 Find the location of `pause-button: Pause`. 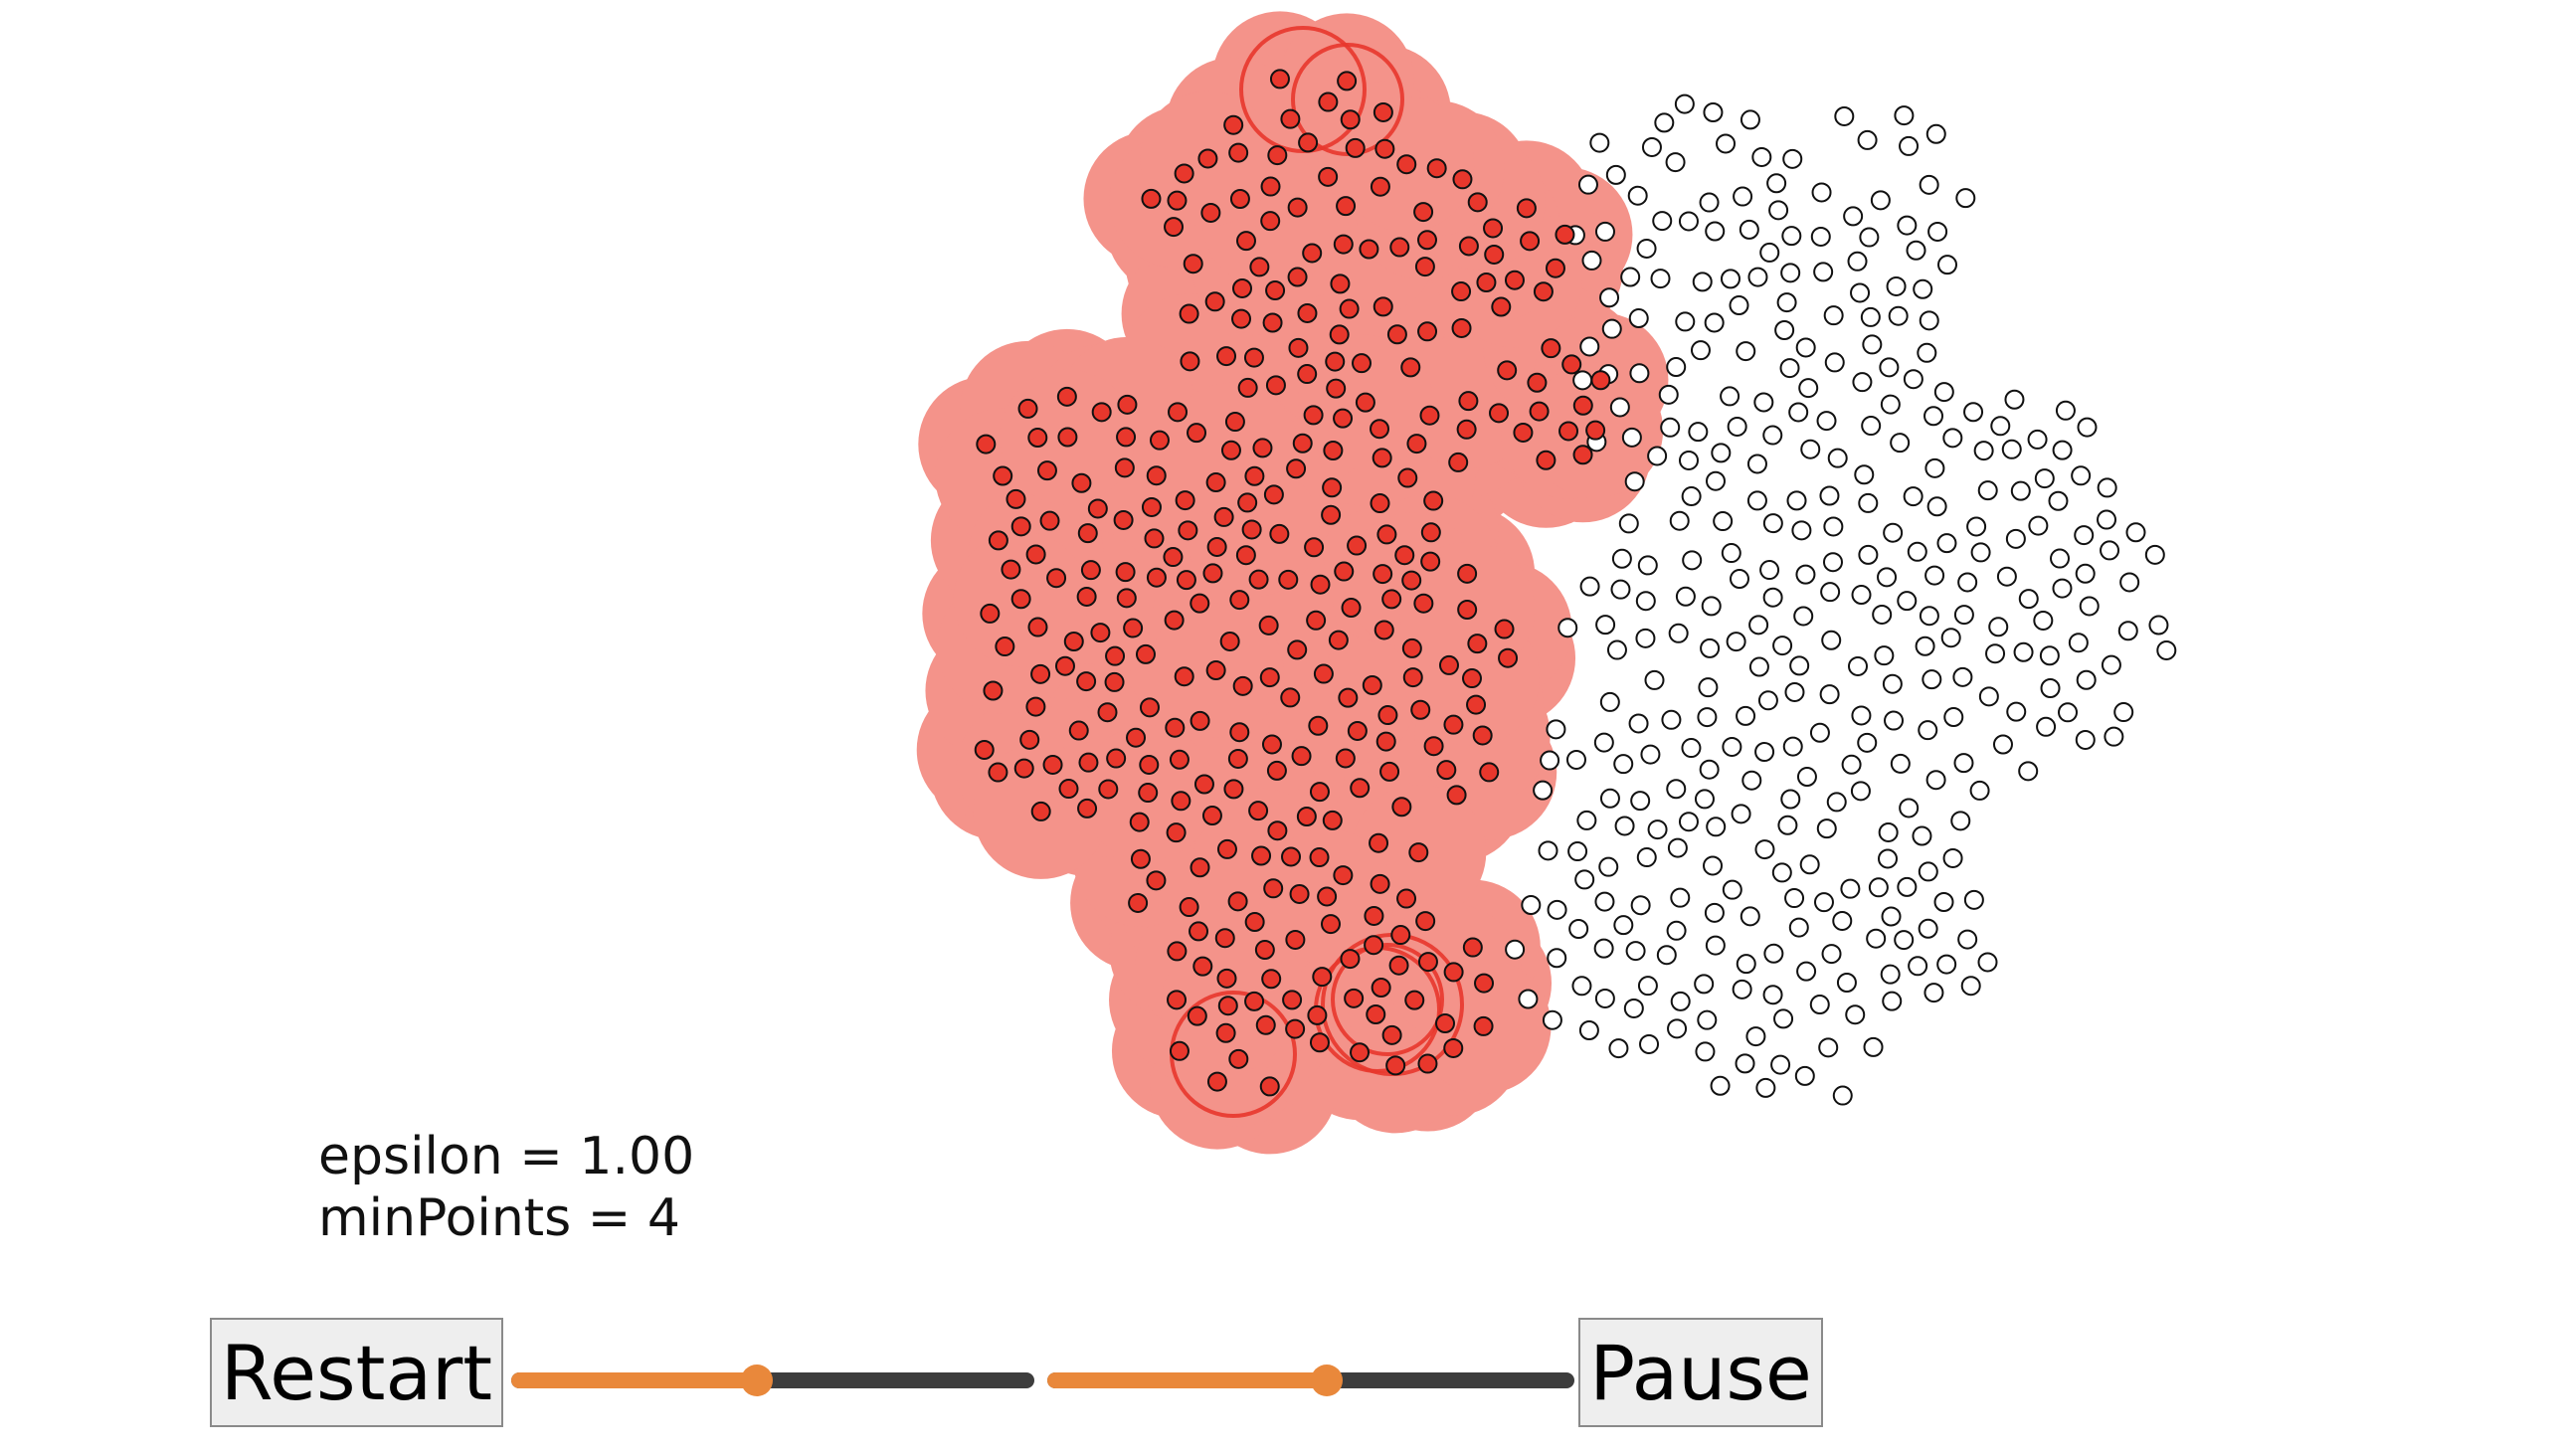

pause-button: Pause is located at coordinates (1701, 1372).